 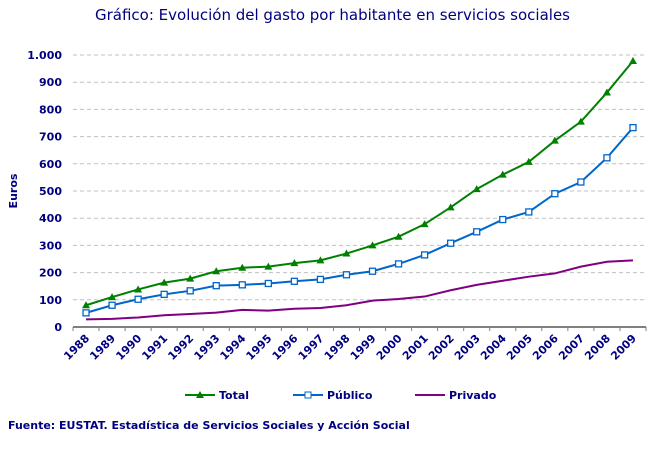 What do you see at coordinates (311, 347) in the screenshot?
I see `x-tick-label: 1997` at bounding box center [311, 347].